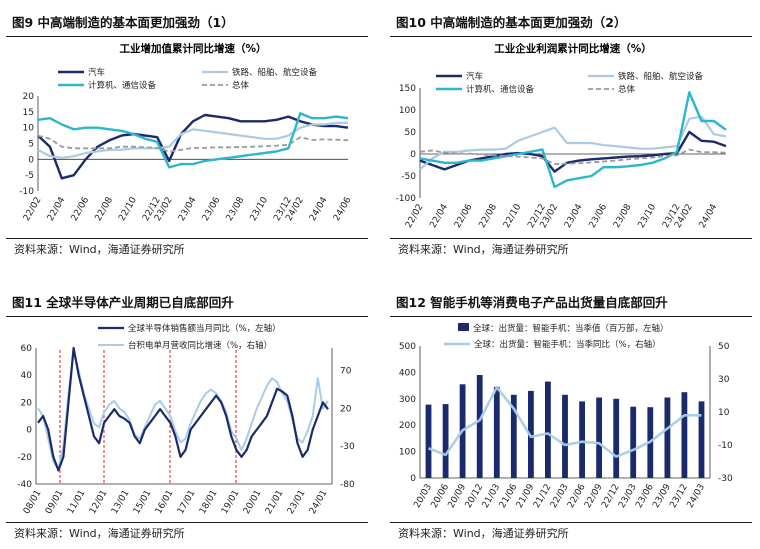 The image size is (760, 549). Describe the element at coordinates (33, 502) in the screenshot. I see `x-tick-label: 08/01` at that location.